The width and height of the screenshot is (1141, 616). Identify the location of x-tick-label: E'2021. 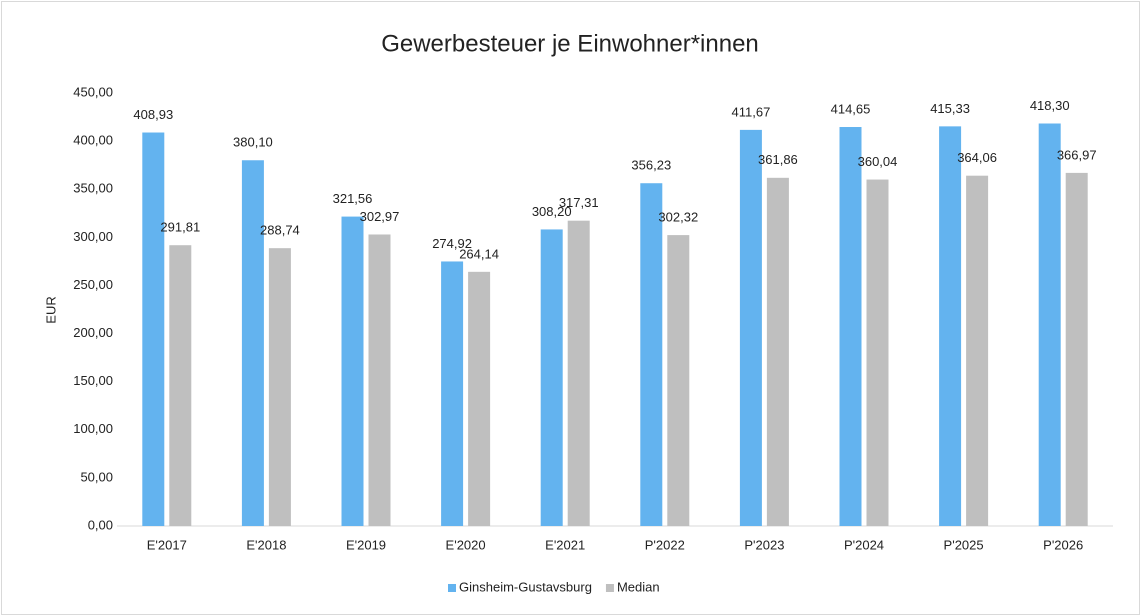
(565, 544).